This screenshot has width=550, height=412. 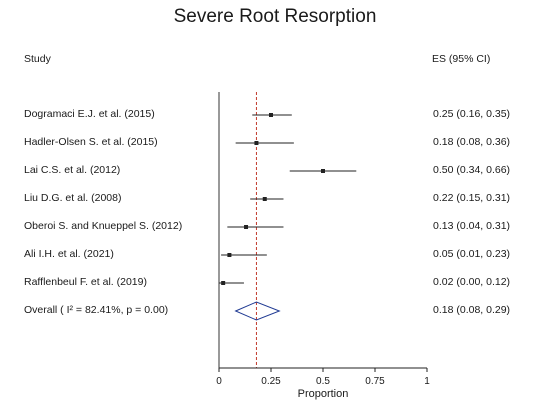 What do you see at coordinates (323, 381) in the screenshot?
I see `x-tick-label: 0.5` at bounding box center [323, 381].